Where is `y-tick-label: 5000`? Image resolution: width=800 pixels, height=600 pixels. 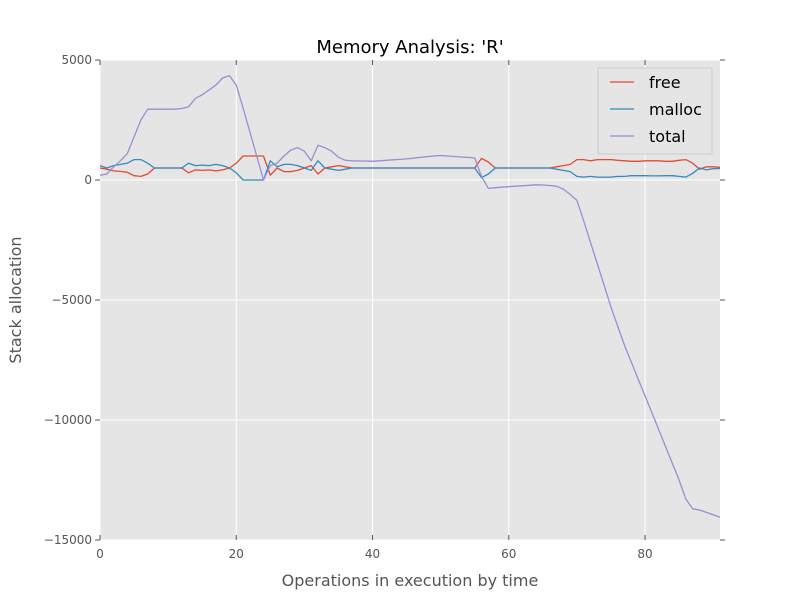 y-tick-label: 5000 is located at coordinates (76, 60).